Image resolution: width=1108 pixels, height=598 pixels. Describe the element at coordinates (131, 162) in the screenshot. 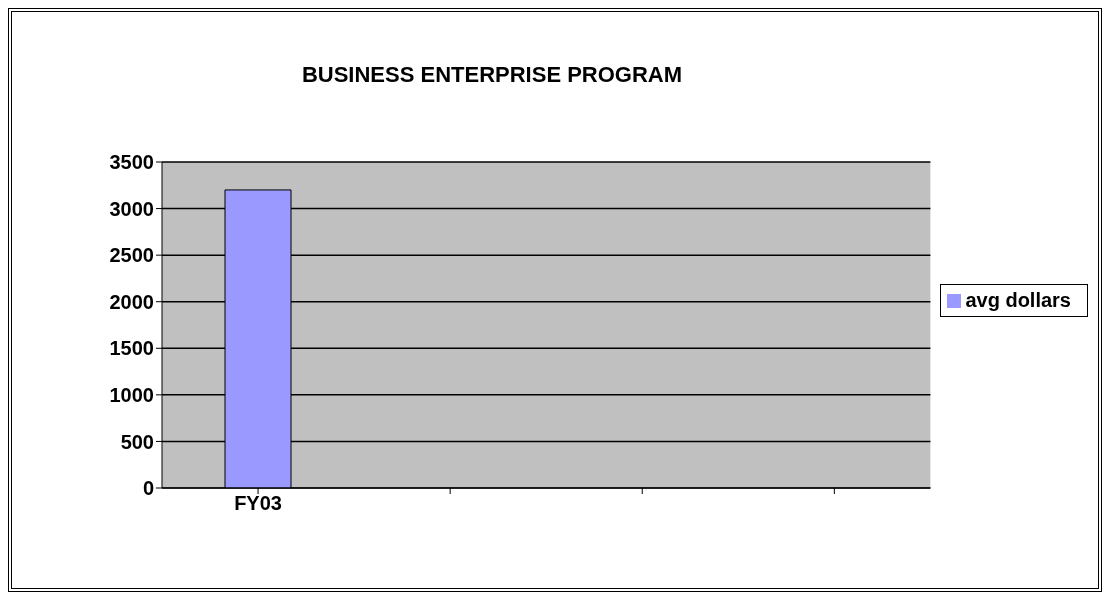

I see `y-tick-label: 3500` at that location.